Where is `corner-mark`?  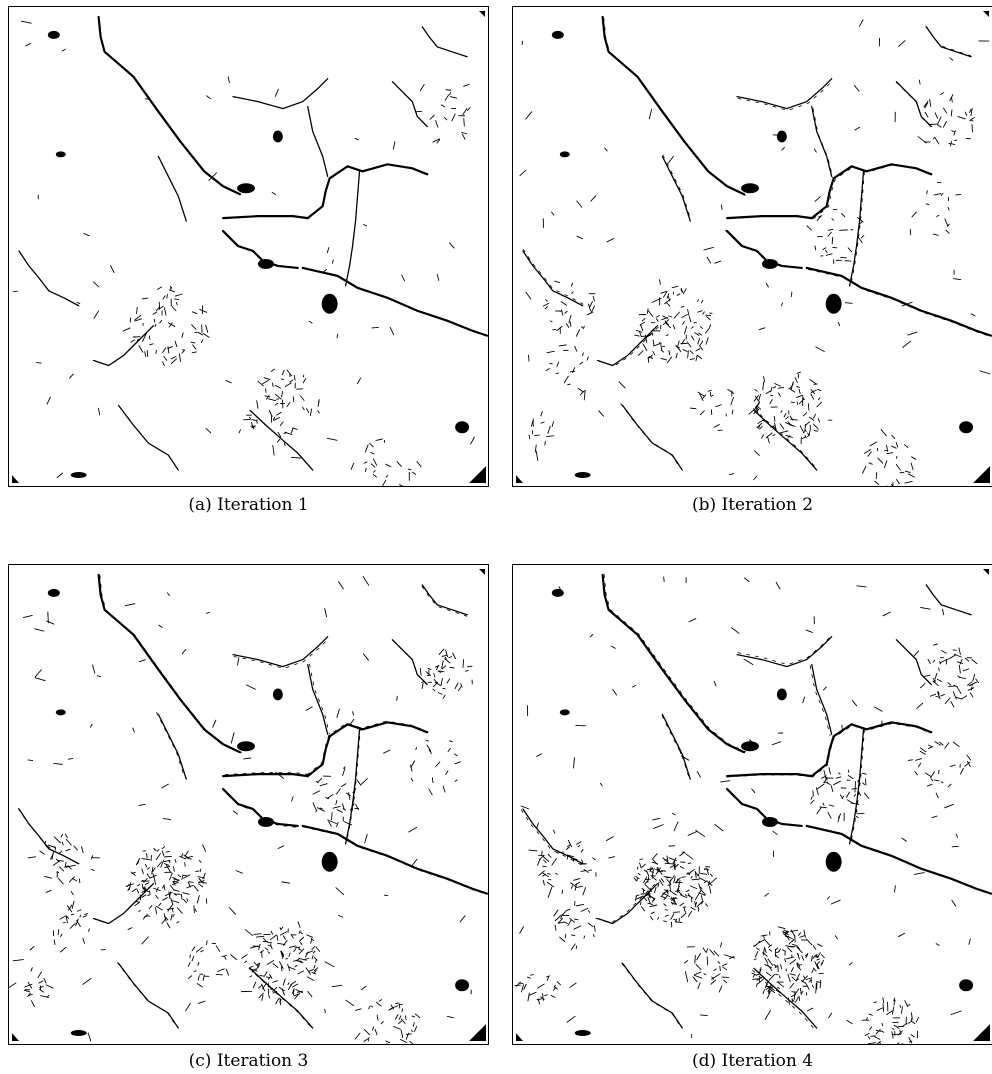 corner-mark is located at coordinates (519, 1037).